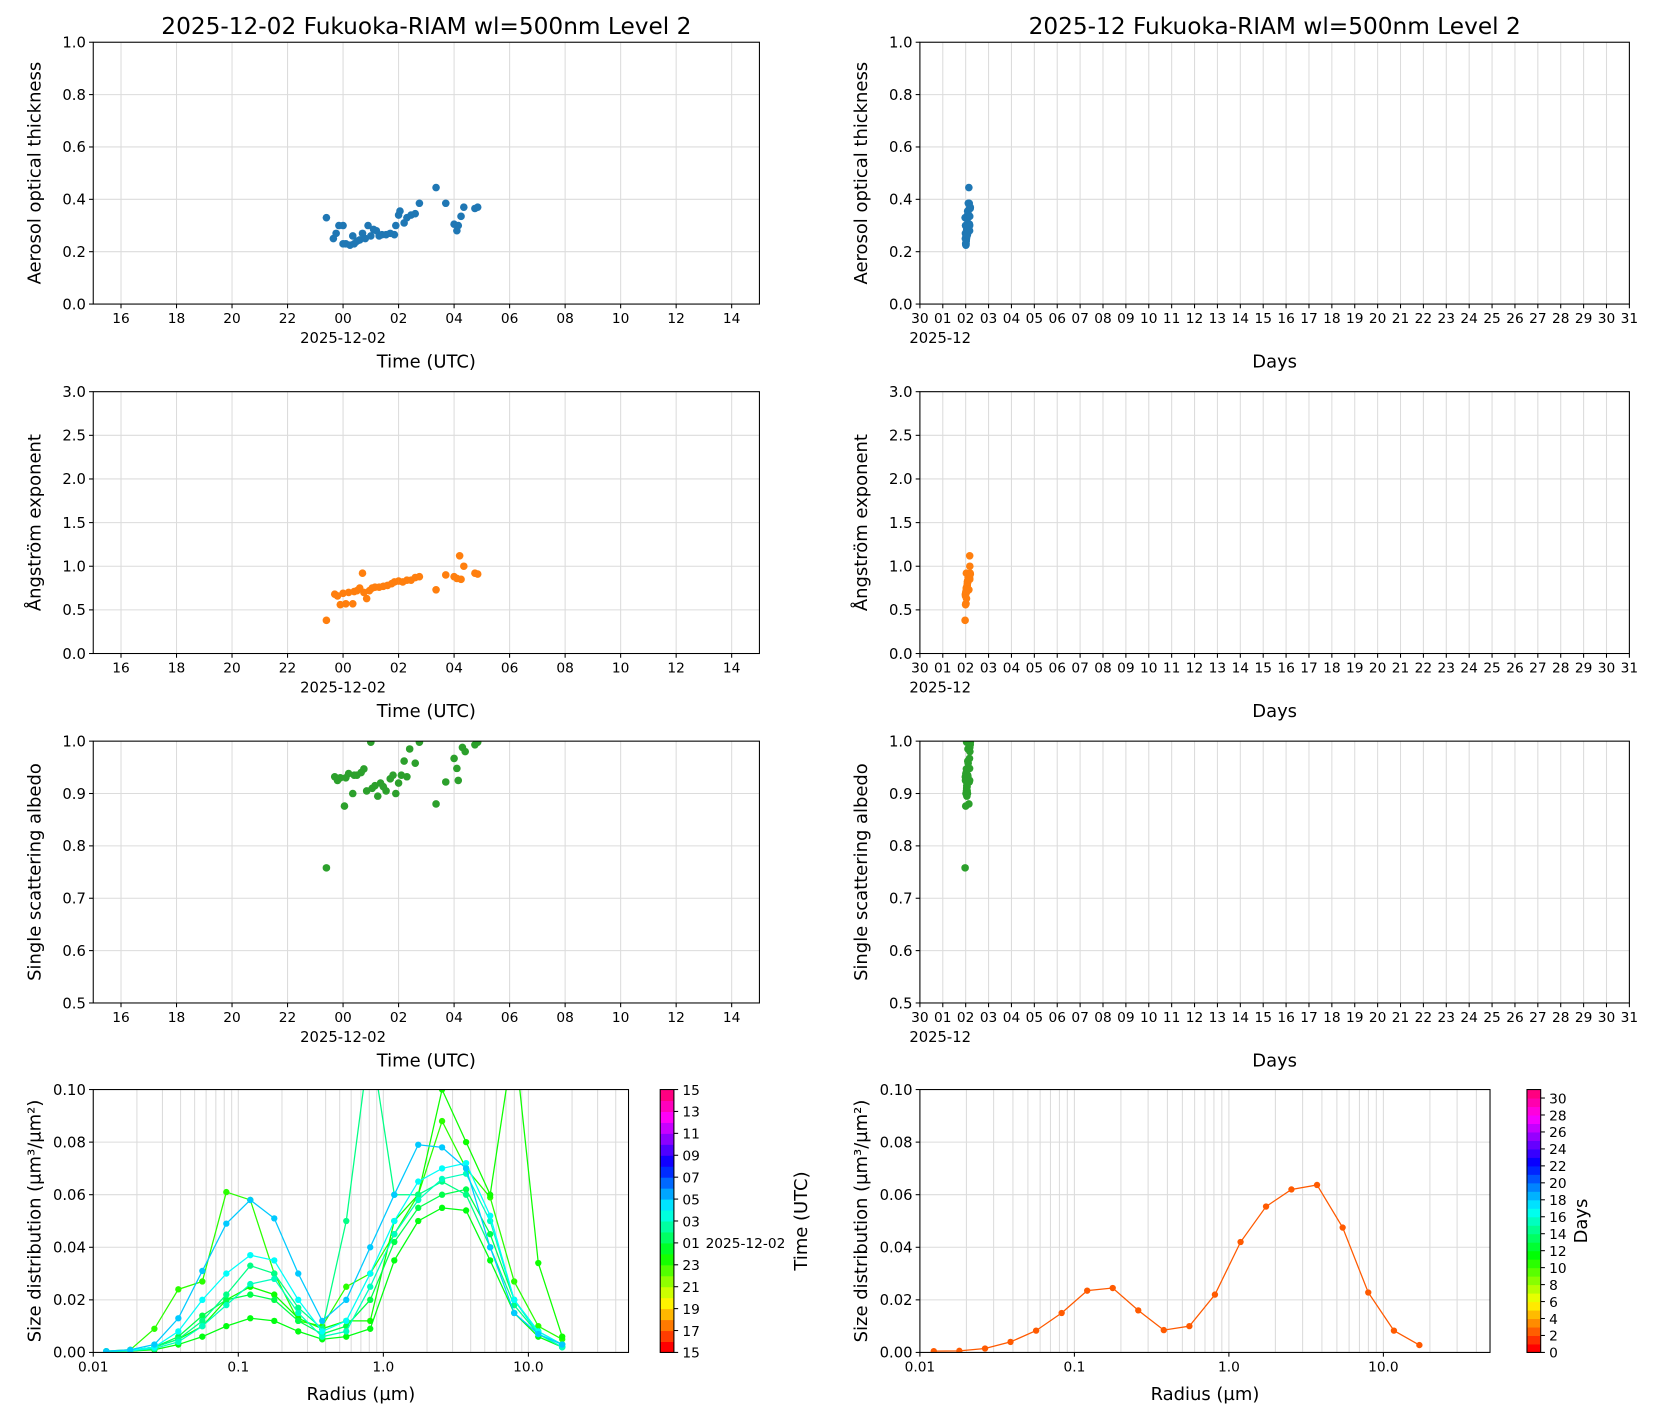  What do you see at coordinates (1583, 1018) in the screenshot?
I see `x-tick-label: 29` at bounding box center [1583, 1018].